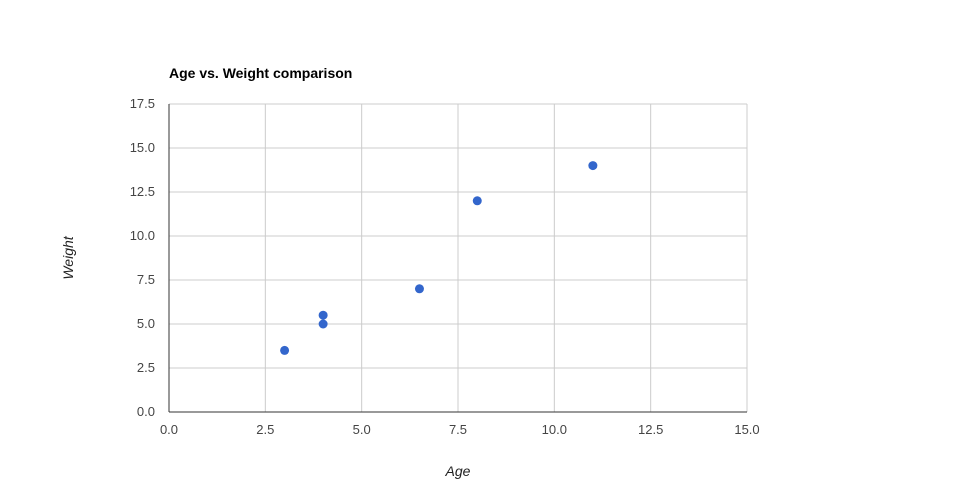 This screenshot has height=500, width=960. What do you see at coordinates (458, 471) in the screenshot?
I see `x-axis-label: Age` at bounding box center [458, 471].